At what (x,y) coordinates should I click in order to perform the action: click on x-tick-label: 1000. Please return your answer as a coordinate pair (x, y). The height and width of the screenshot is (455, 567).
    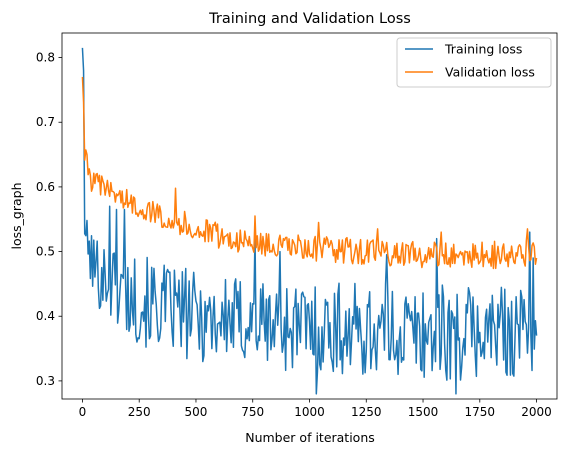
    Looking at the image, I should click on (309, 412).